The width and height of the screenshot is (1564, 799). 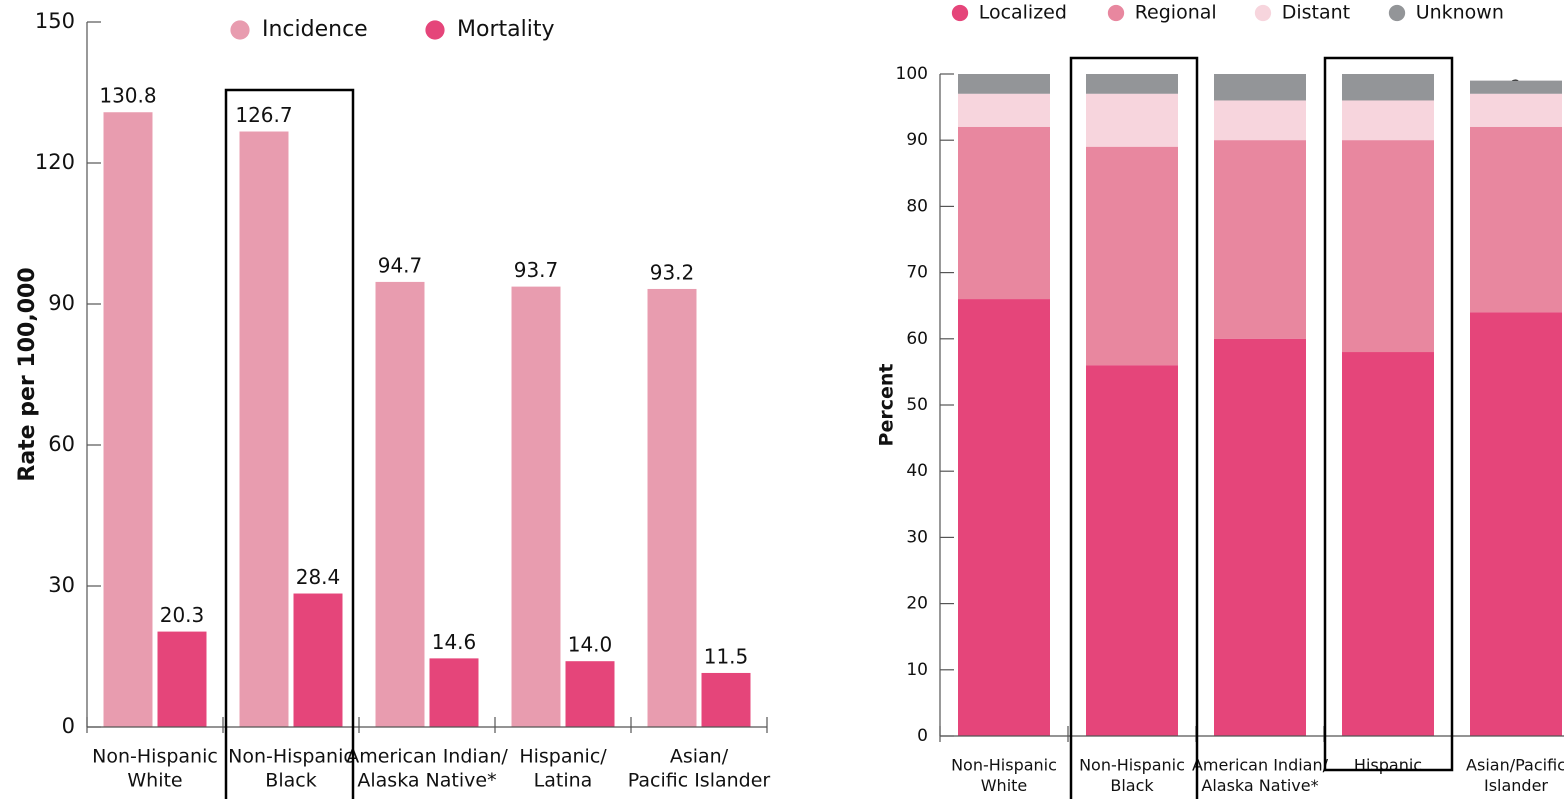 I want to click on y-tick-label: 80, so click(x=917, y=206).